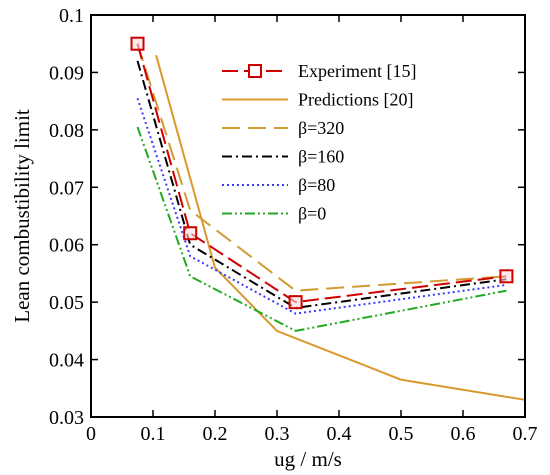 This screenshot has height=475, width=550. Describe the element at coordinates (308, 459) in the screenshot. I see `x-axis-label: ug / m/s` at that location.